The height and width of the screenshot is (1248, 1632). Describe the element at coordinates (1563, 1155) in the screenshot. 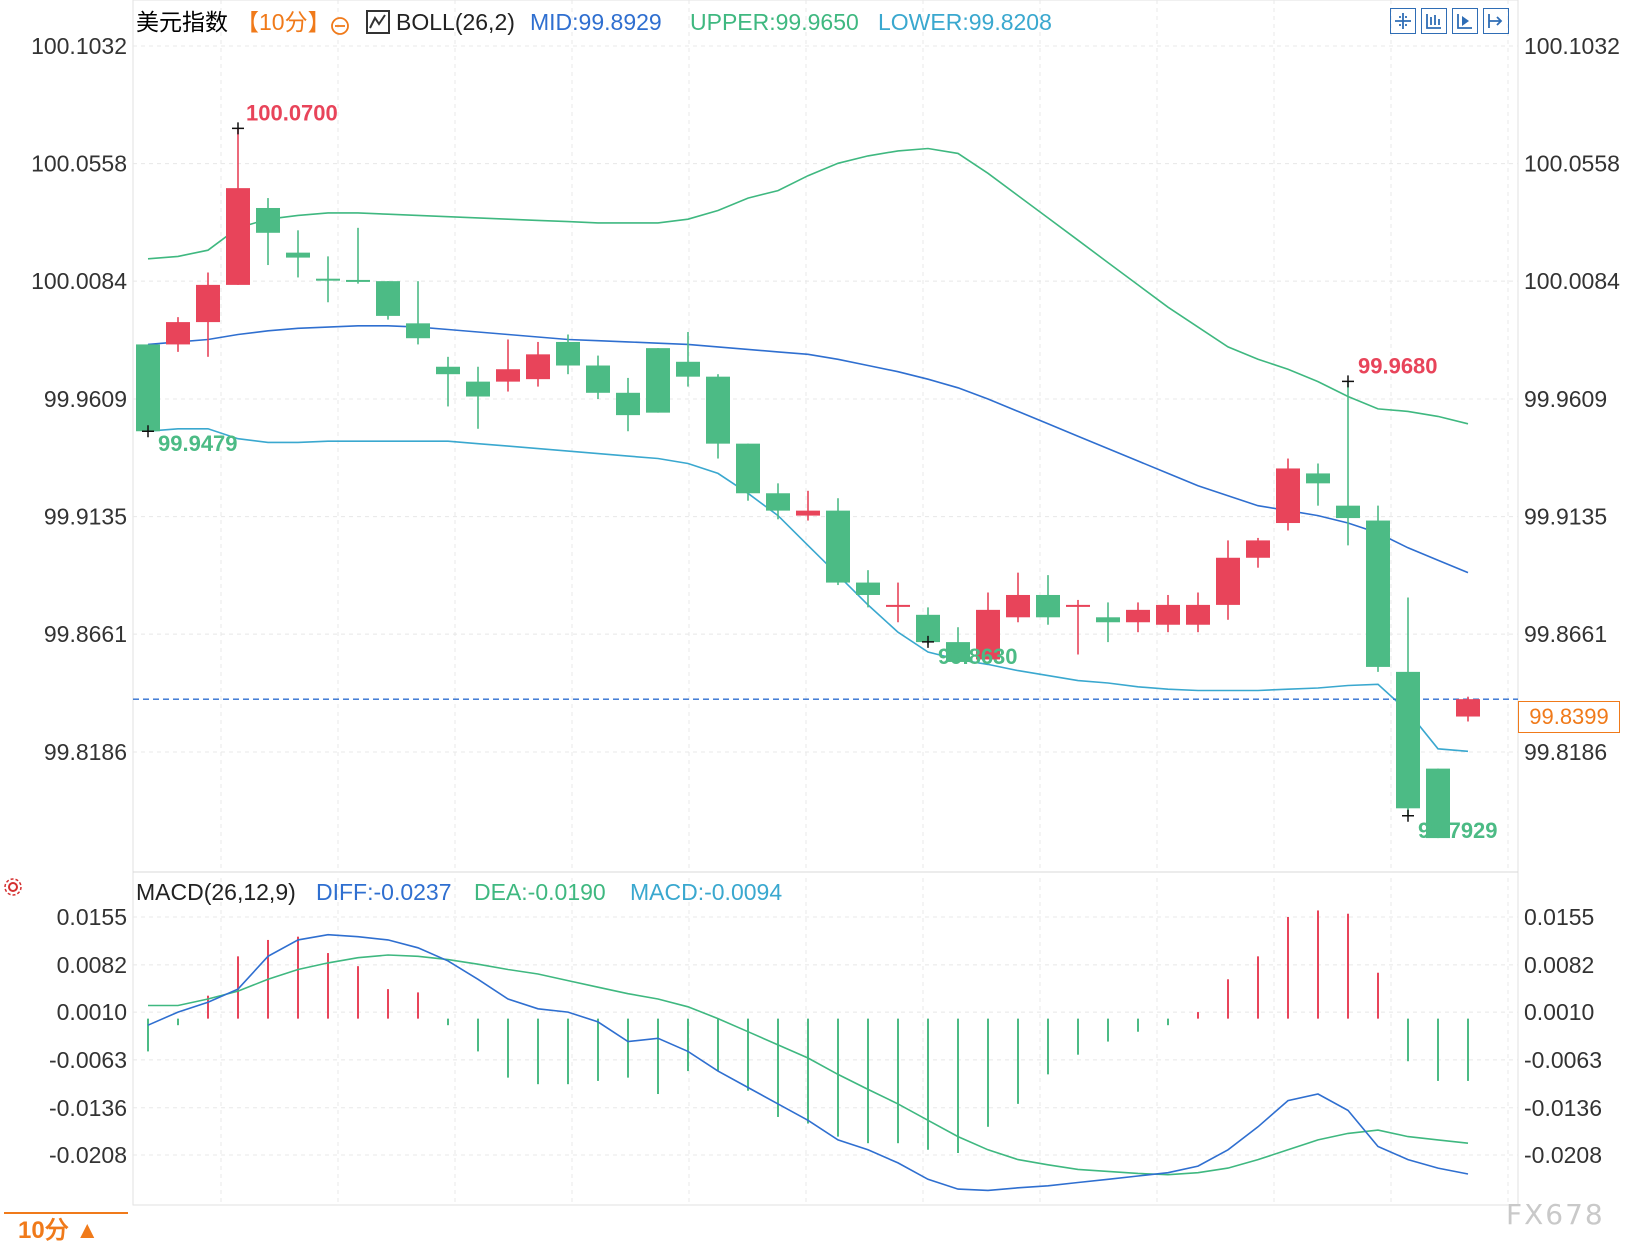

I see `macd-tick-label: -0.0208` at that location.